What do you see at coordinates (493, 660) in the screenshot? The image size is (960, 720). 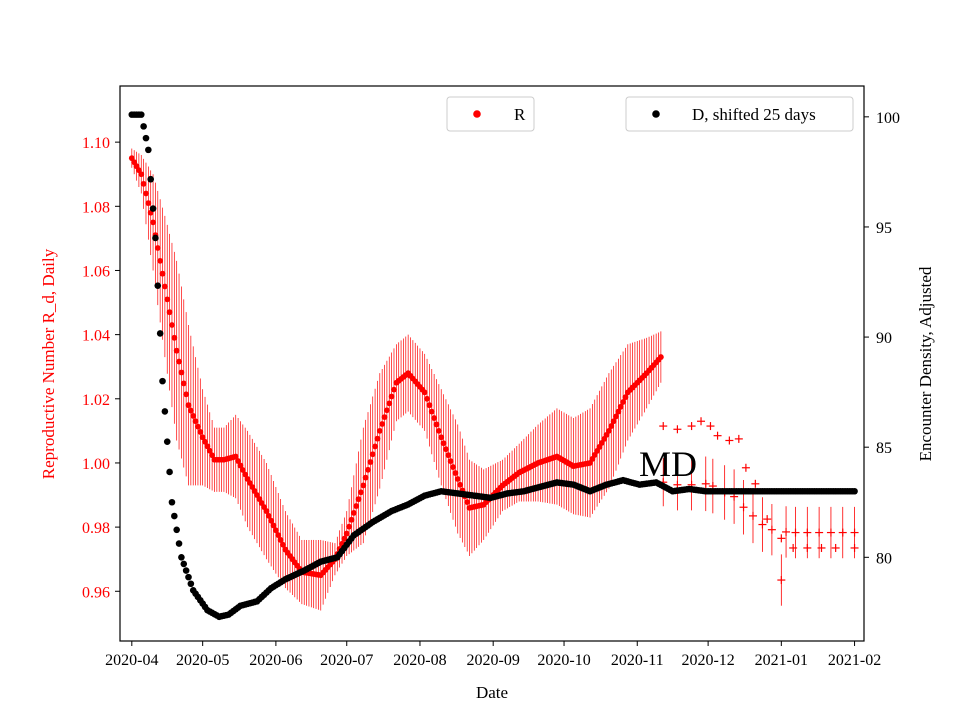 I see `x-tick-label: 2020-09` at bounding box center [493, 660].